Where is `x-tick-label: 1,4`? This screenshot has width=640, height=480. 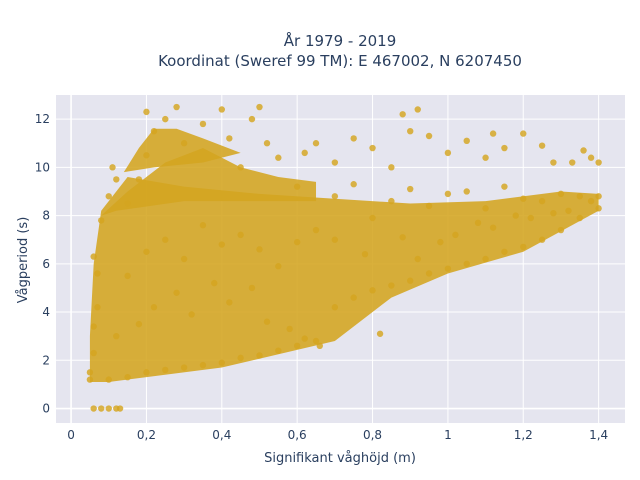
x-tick-label: 1,4 is located at coordinates (598, 435).